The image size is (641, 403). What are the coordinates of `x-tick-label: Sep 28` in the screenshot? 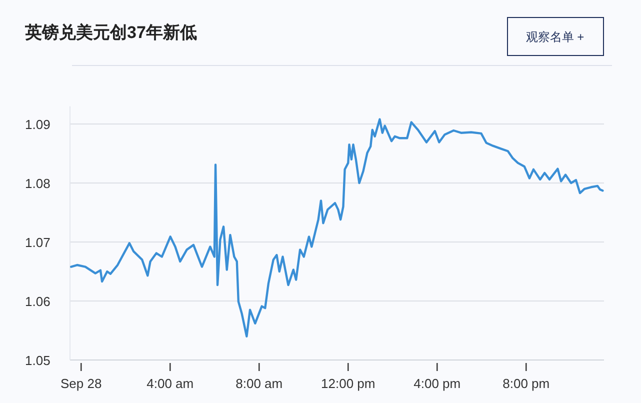 It's located at (81, 383).